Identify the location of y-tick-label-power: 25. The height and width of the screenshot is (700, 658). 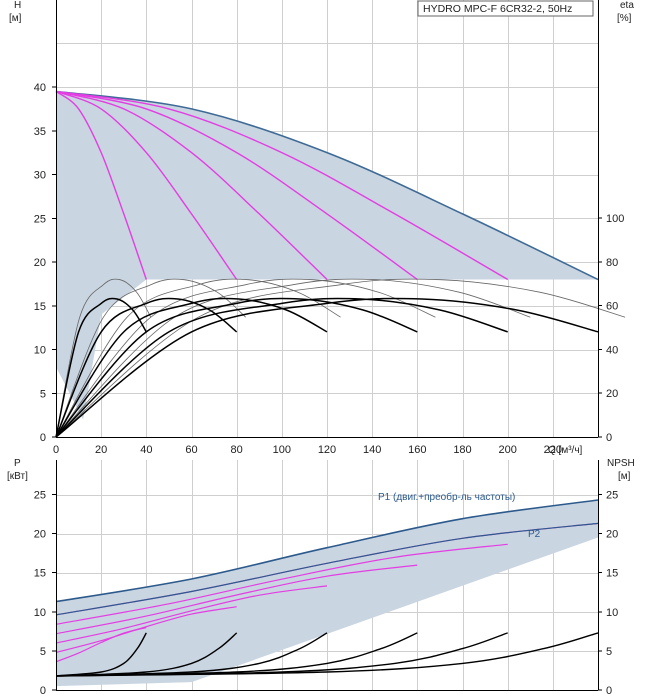
(40, 496).